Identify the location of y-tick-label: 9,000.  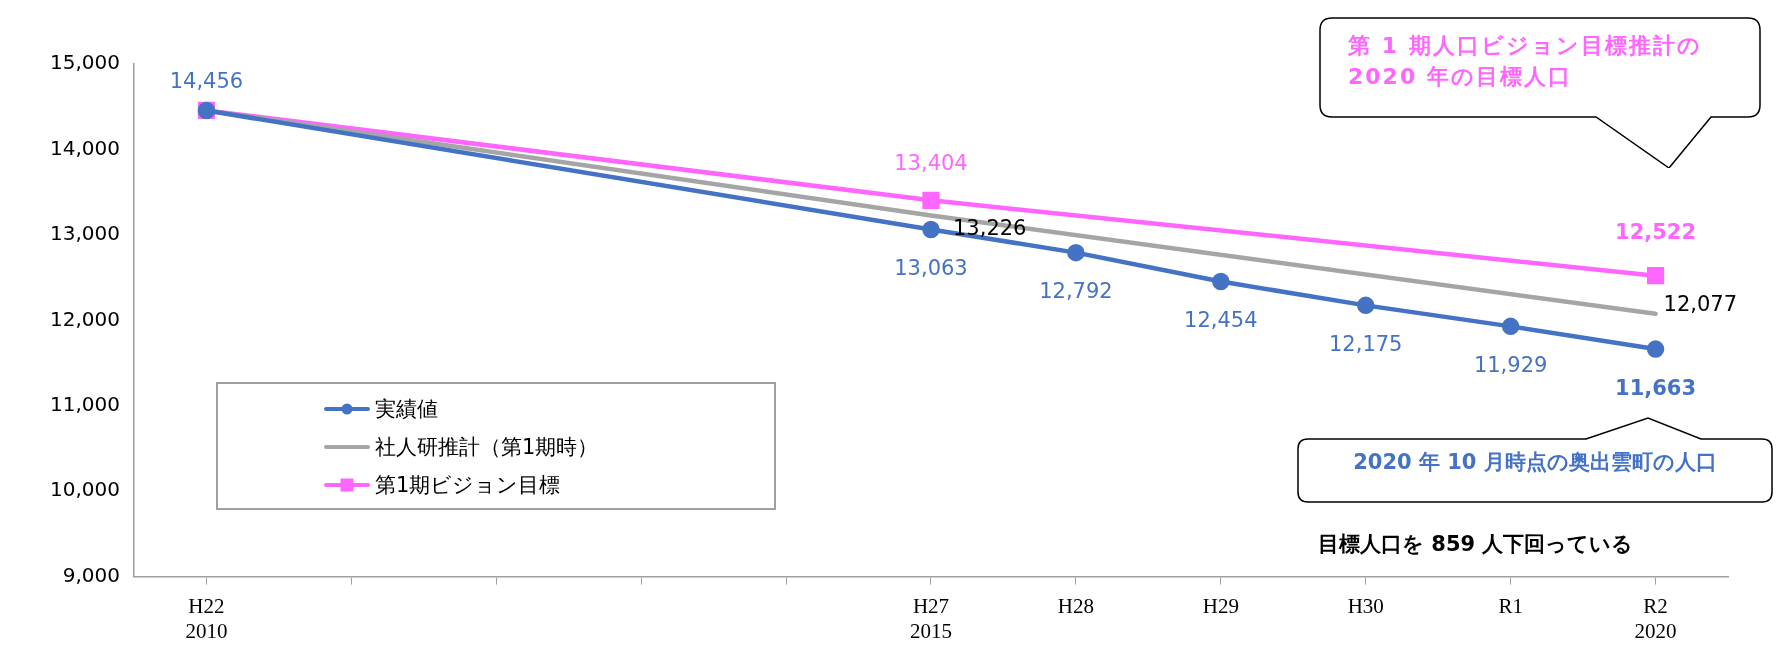
(91, 574).